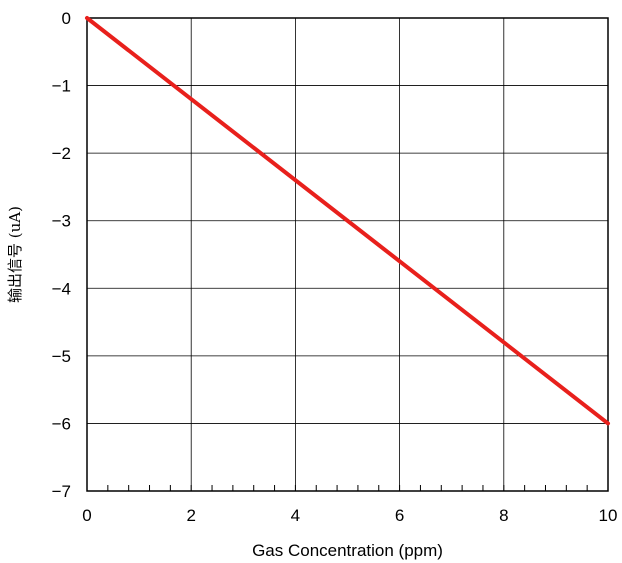  I want to click on y-tick-label: 0, so click(66, 18).